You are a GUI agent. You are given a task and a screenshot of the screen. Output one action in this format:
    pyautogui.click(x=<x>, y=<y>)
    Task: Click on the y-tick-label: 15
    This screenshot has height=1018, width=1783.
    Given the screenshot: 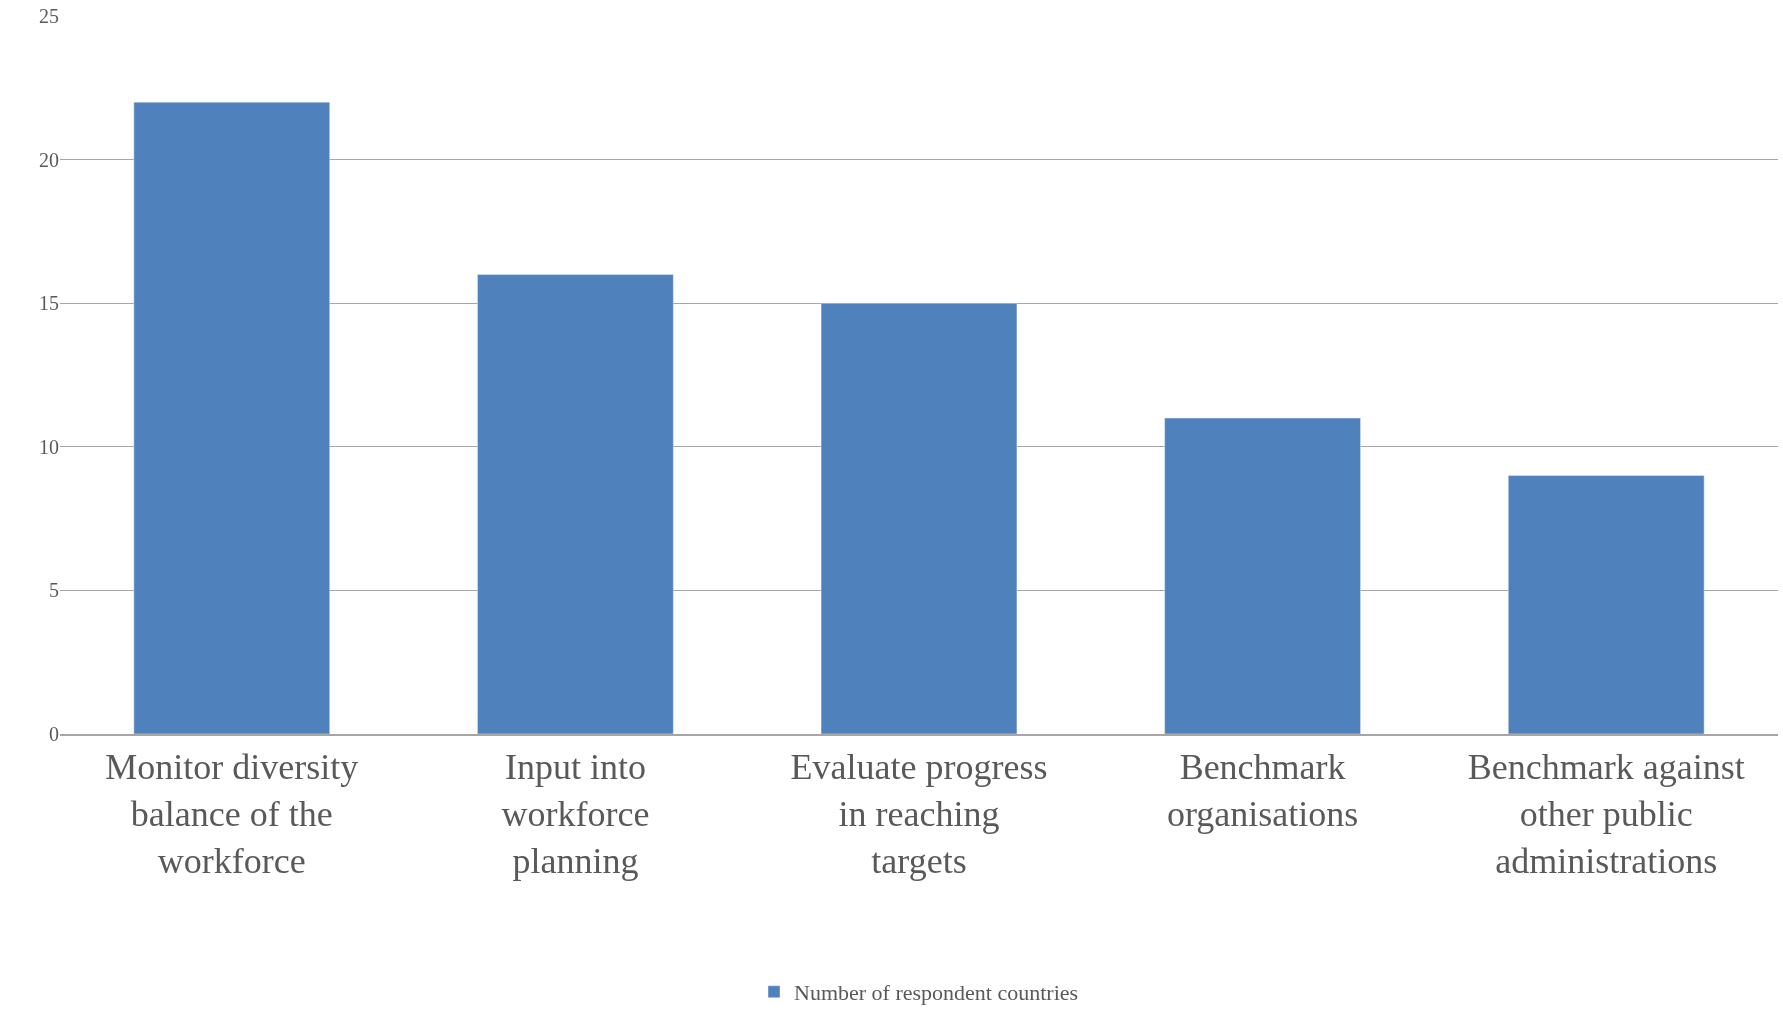 What is the action you would take?
    pyautogui.click(x=49, y=303)
    